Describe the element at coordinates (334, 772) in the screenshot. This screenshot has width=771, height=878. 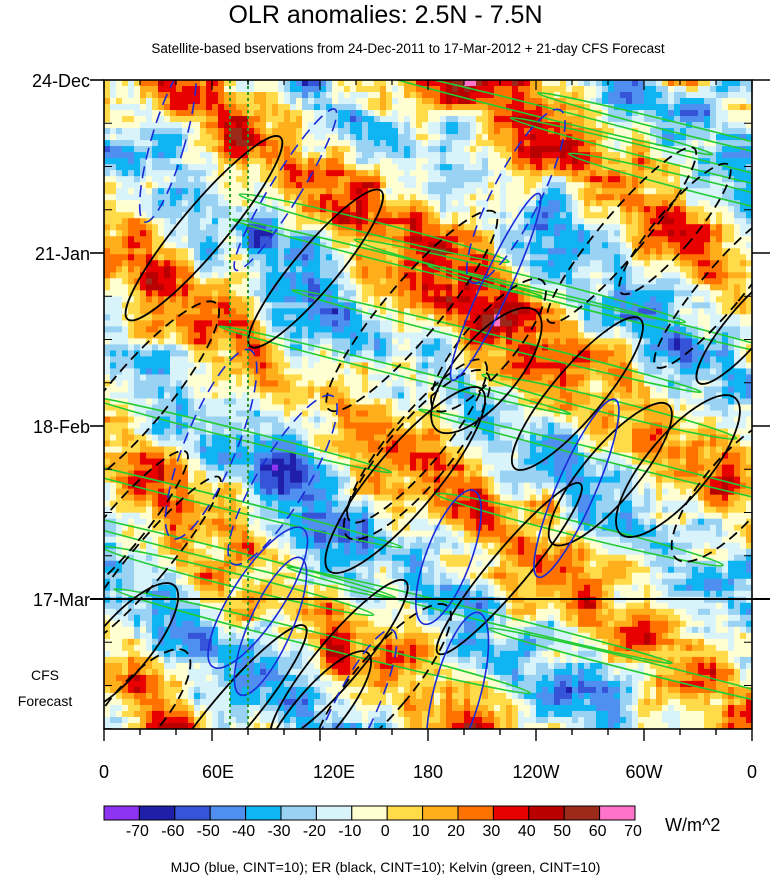
I see `x-tick-label-120e: 120E` at that location.